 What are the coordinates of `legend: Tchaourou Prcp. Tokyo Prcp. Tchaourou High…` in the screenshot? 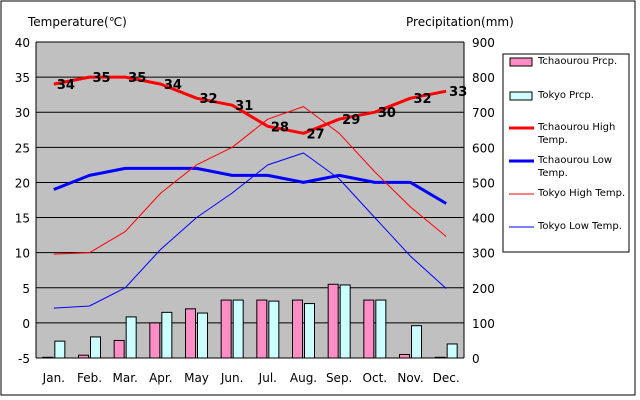 It's located at (567, 144).